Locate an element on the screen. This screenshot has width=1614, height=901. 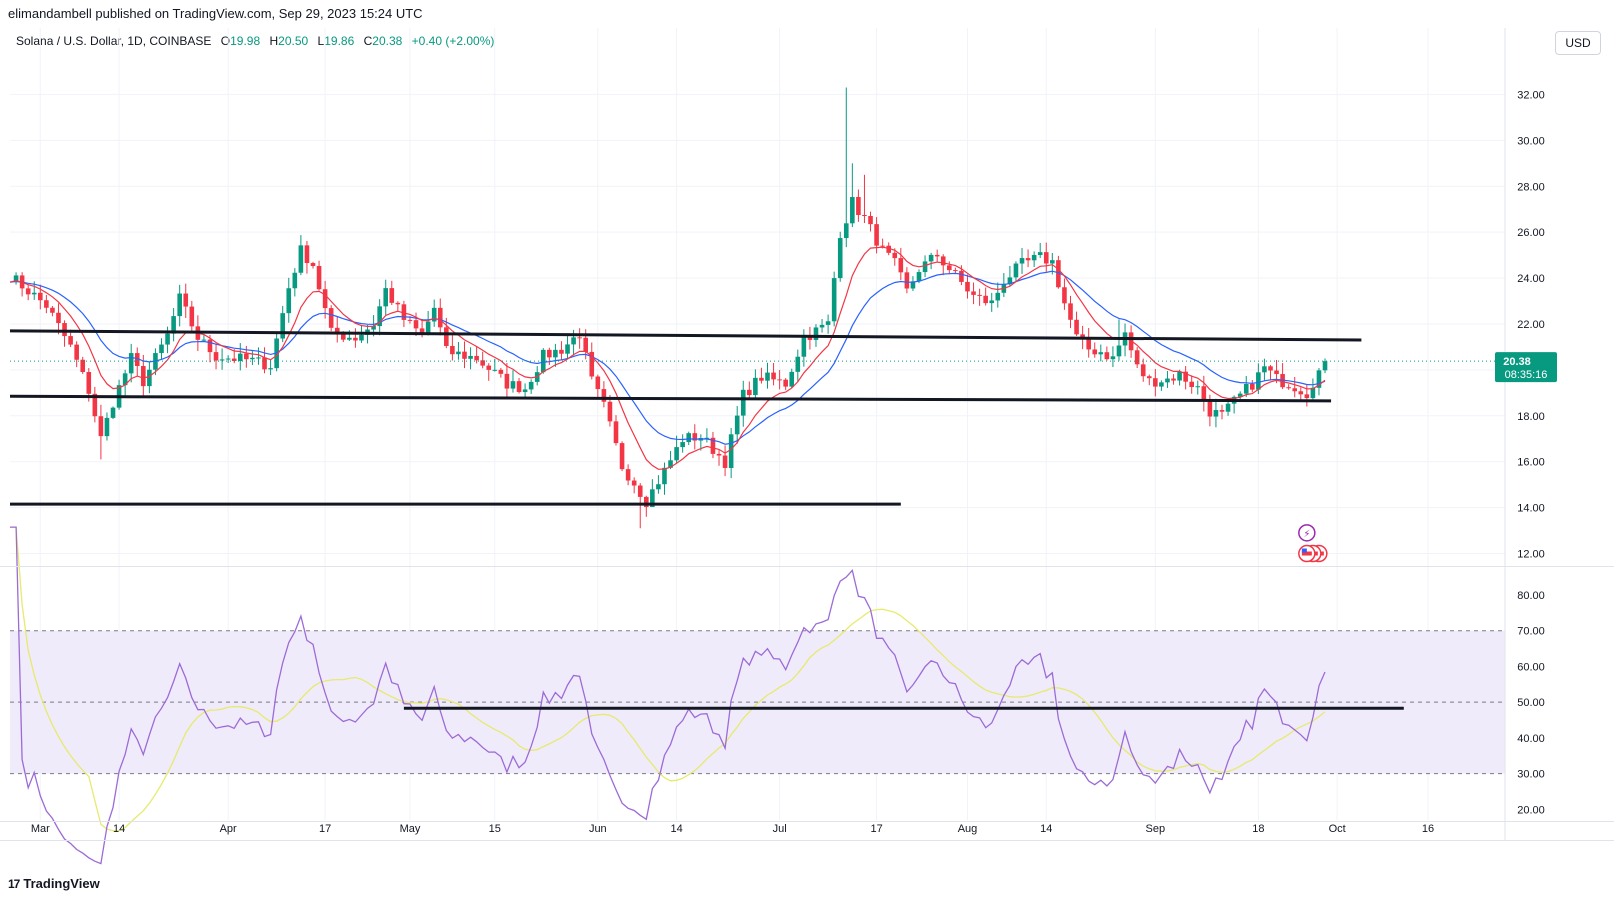
time-tick-label: 15 is located at coordinates (495, 829).